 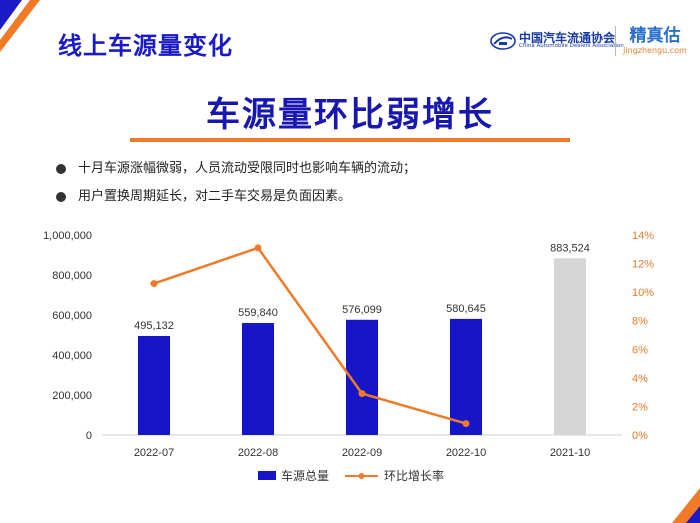 I want to click on bullet-item: 十月车源涨幅微弱，人员流动受限同时也影响车辆的流动；, so click(x=236, y=172).